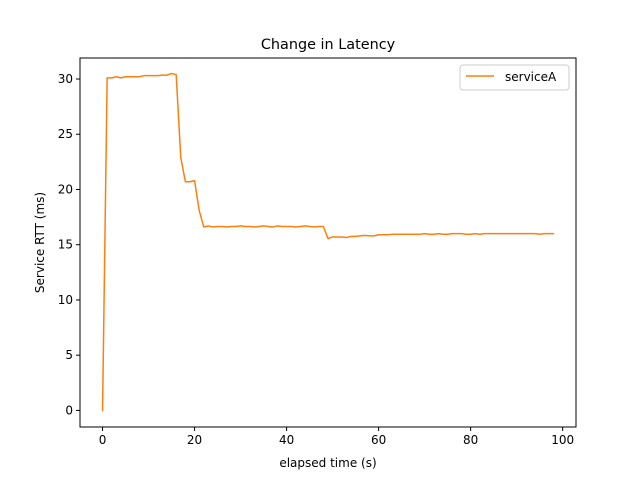 The width and height of the screenshot is (640, 480). I want to click on y-tick-label: 30, so click(65, 79).